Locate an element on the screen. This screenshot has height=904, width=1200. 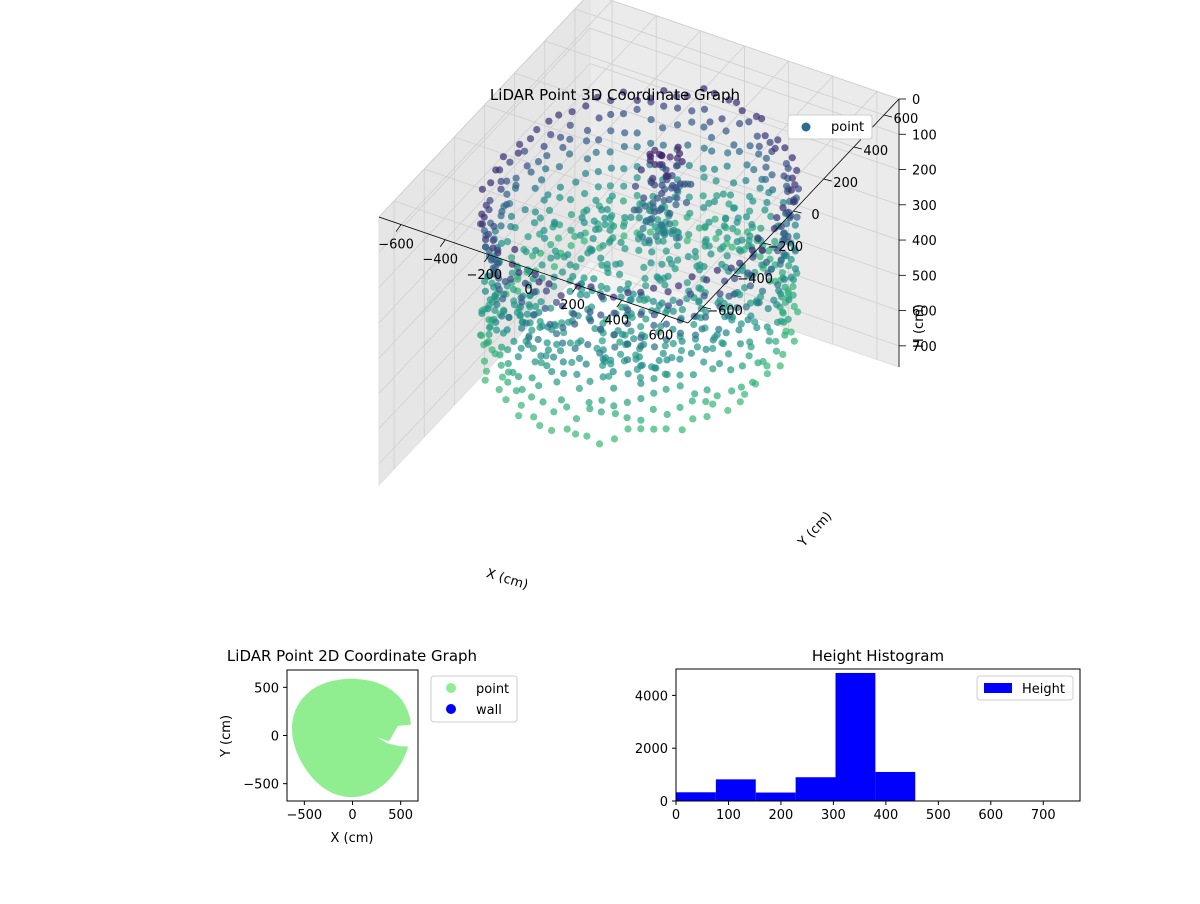
y-tick-mark is located at coordinates (827, 180).